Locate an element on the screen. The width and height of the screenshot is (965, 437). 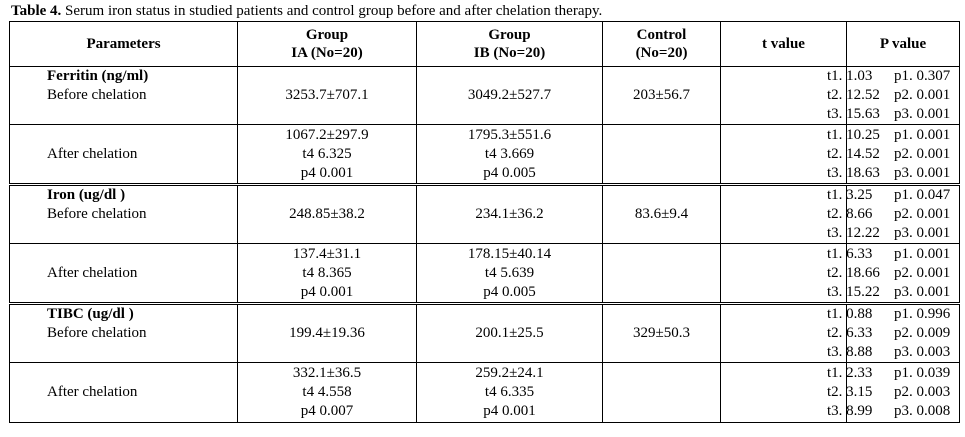
parameter-name: Iron (ug/dl ) is located at coordinates (86, 195).